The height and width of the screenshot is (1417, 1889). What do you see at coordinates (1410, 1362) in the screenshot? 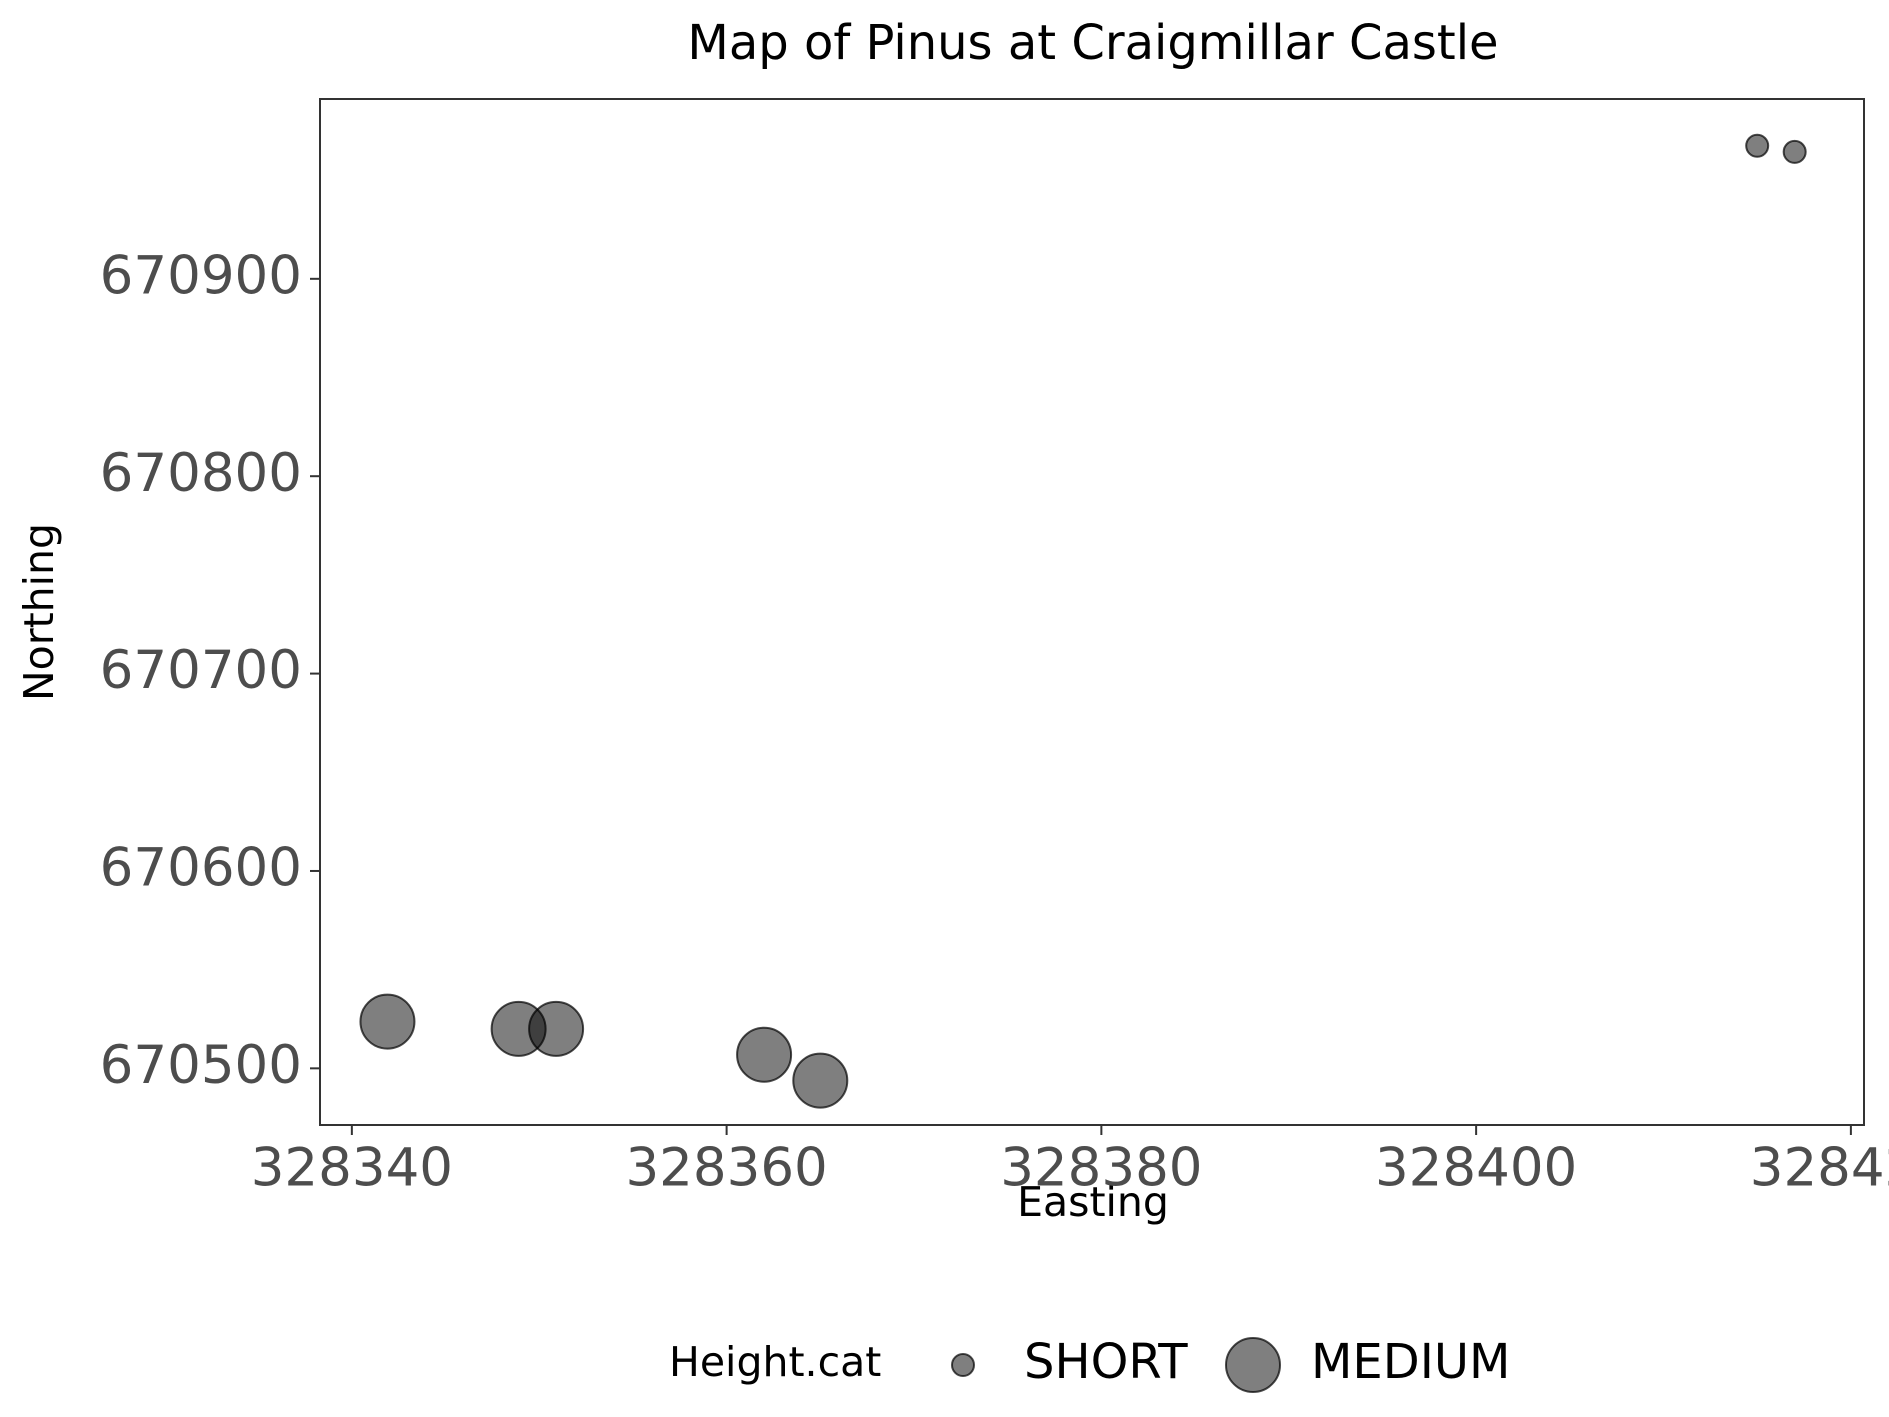
I see `legend-label: MEDIUM` at bounding box center [1410, 1362].